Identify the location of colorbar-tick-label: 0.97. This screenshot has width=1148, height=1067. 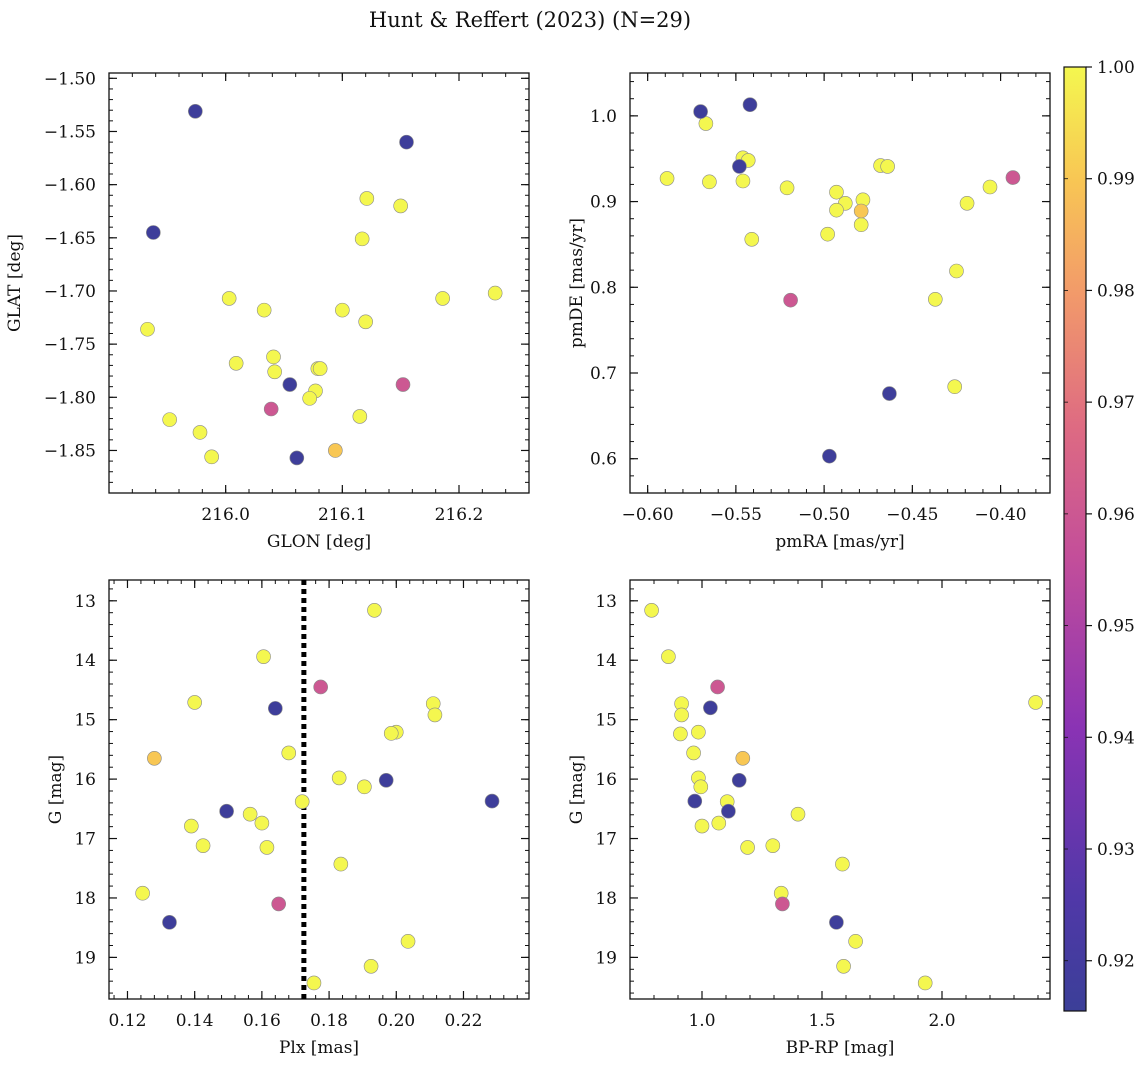
(1116, 403).